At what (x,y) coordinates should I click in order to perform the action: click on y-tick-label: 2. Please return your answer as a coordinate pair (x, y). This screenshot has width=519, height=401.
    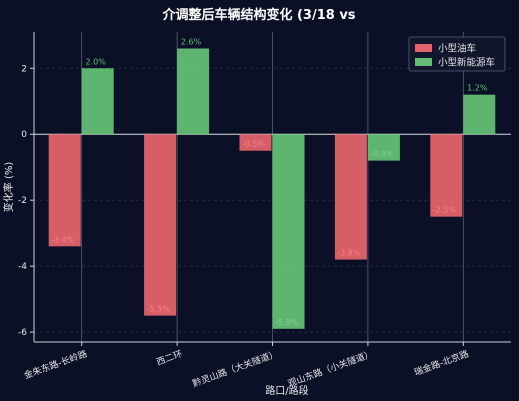
    Looking at the image, I should click on (24, 69).